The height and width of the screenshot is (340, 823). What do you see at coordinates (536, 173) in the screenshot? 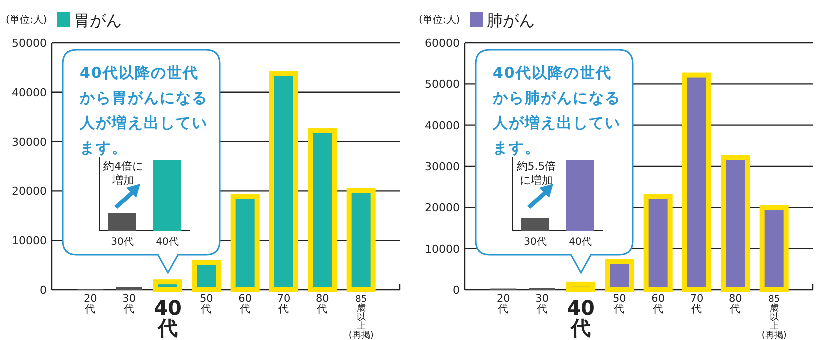
I see `annotation: 約5.5倍に増加` at bounding box center [536, 173].